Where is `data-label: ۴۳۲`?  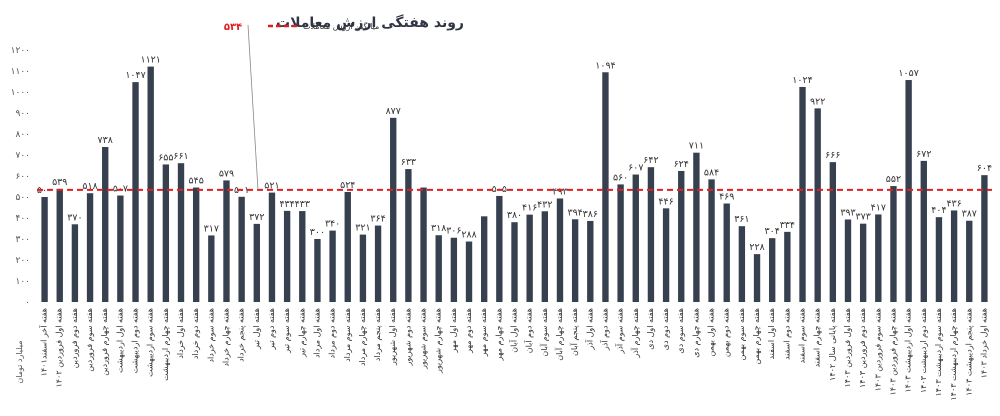
data-label: ۴۳۲ is located at coordinates (544, 204).